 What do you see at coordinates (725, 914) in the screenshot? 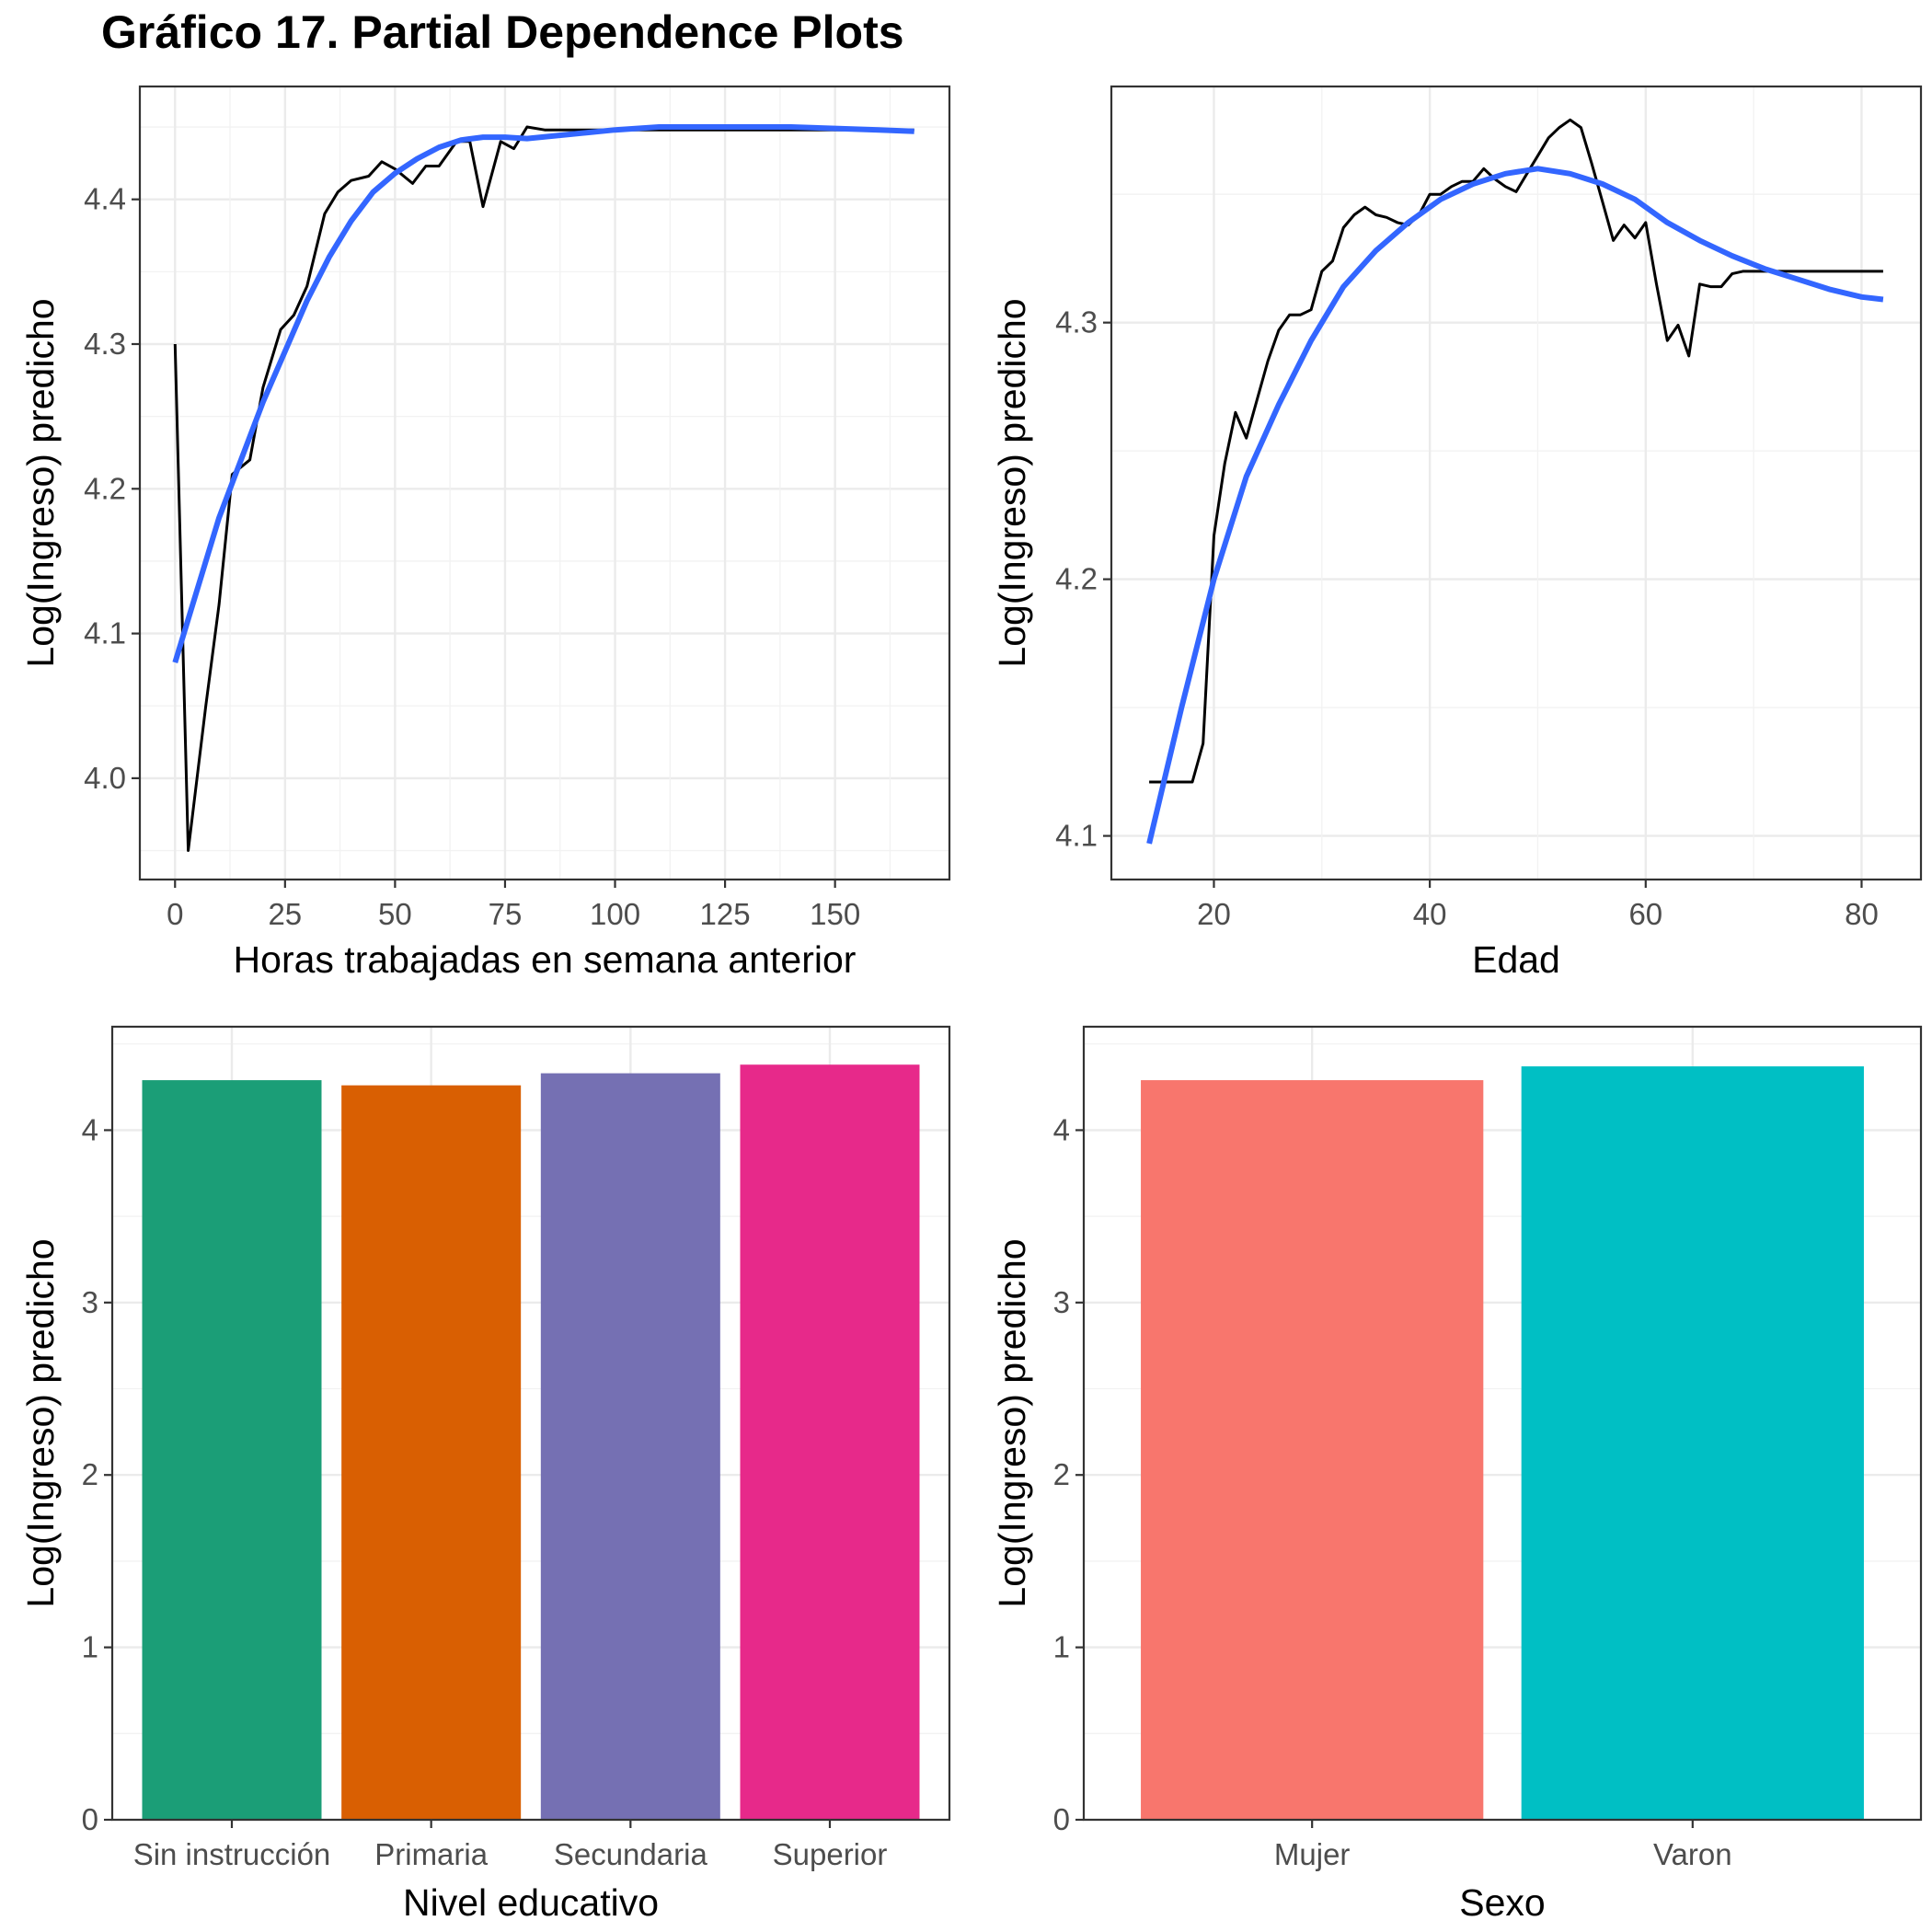
I see `x-tick-label: 125` at bounding box center [725, 914].